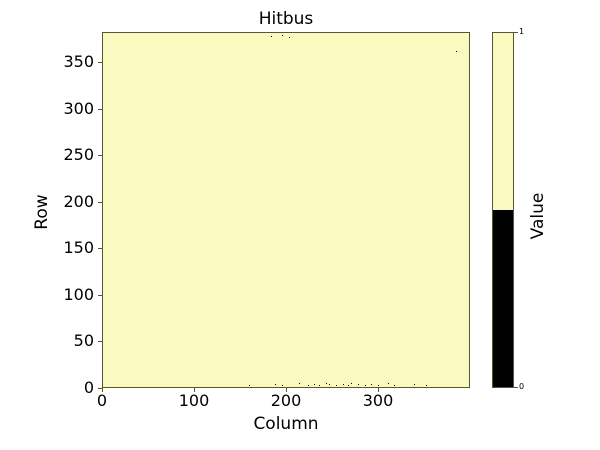  Describe the element at coordinates (286, 400) in the screenshot. I see `xtick-label-200: 200` at that location.